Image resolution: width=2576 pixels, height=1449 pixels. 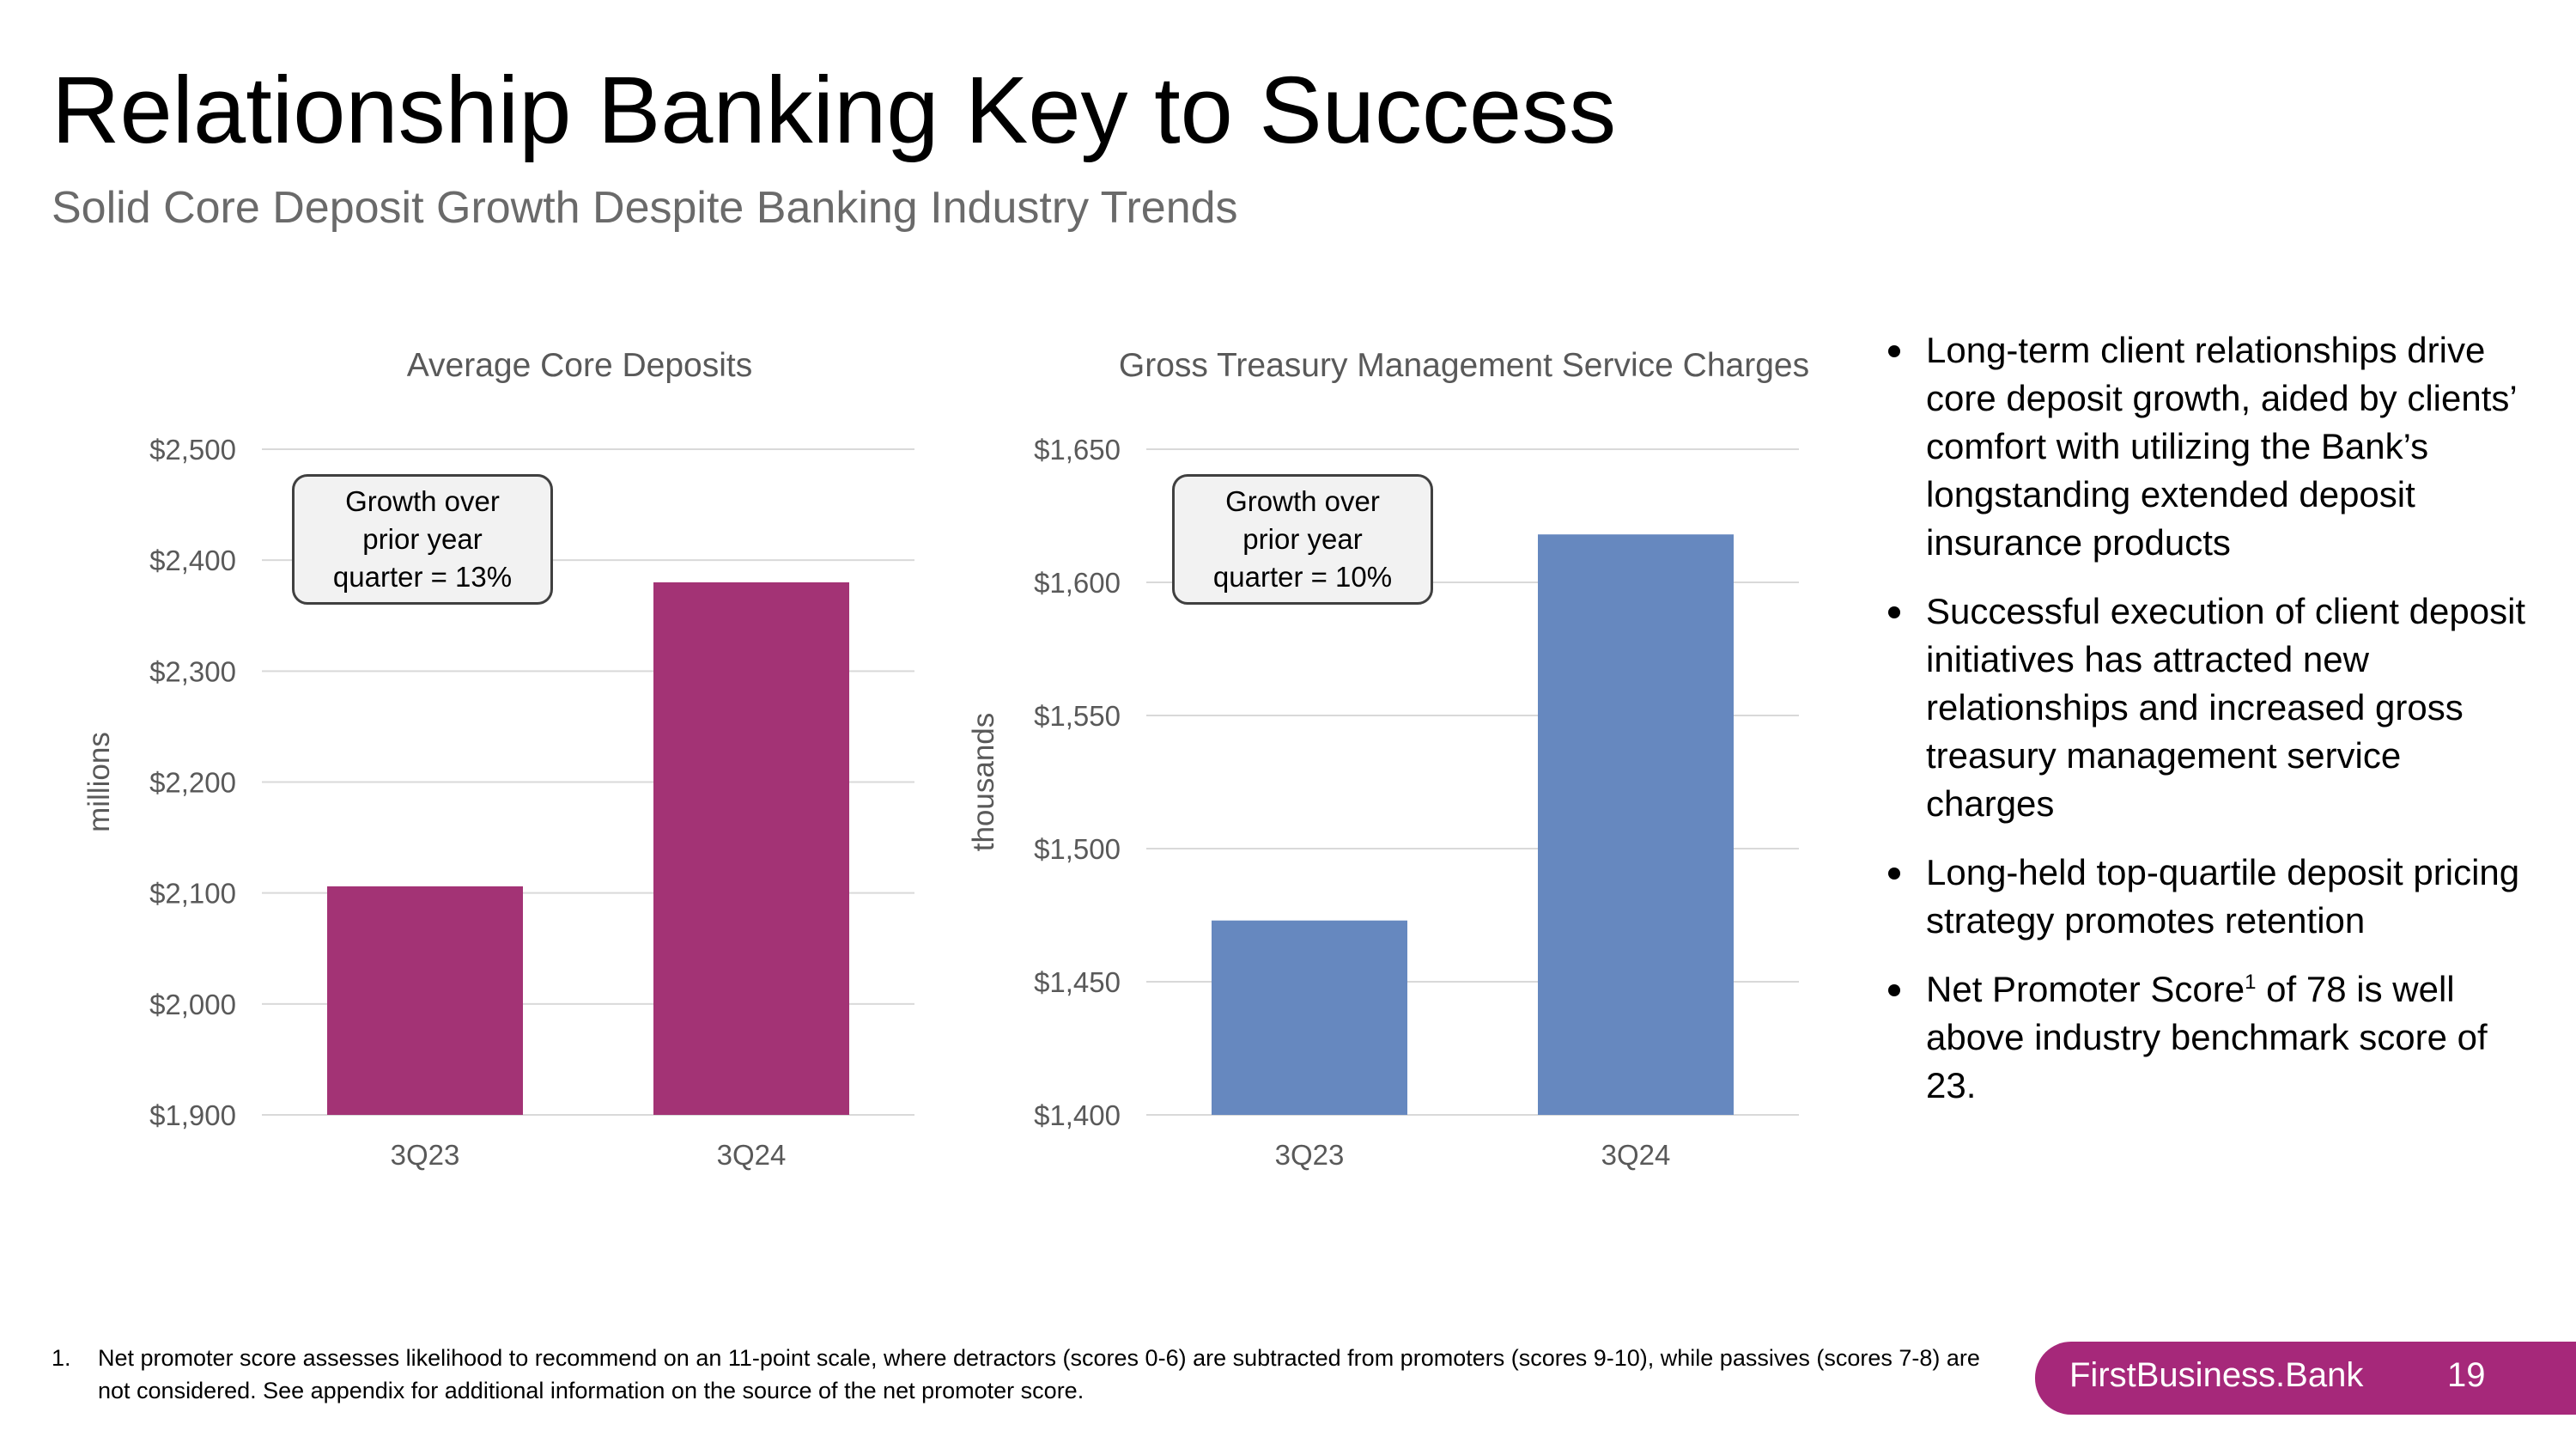 What do you see at coordinates (580, 365) in the screenshot?
I see `chart-title: Average Core Deposits` at bounding box center [580, 365].